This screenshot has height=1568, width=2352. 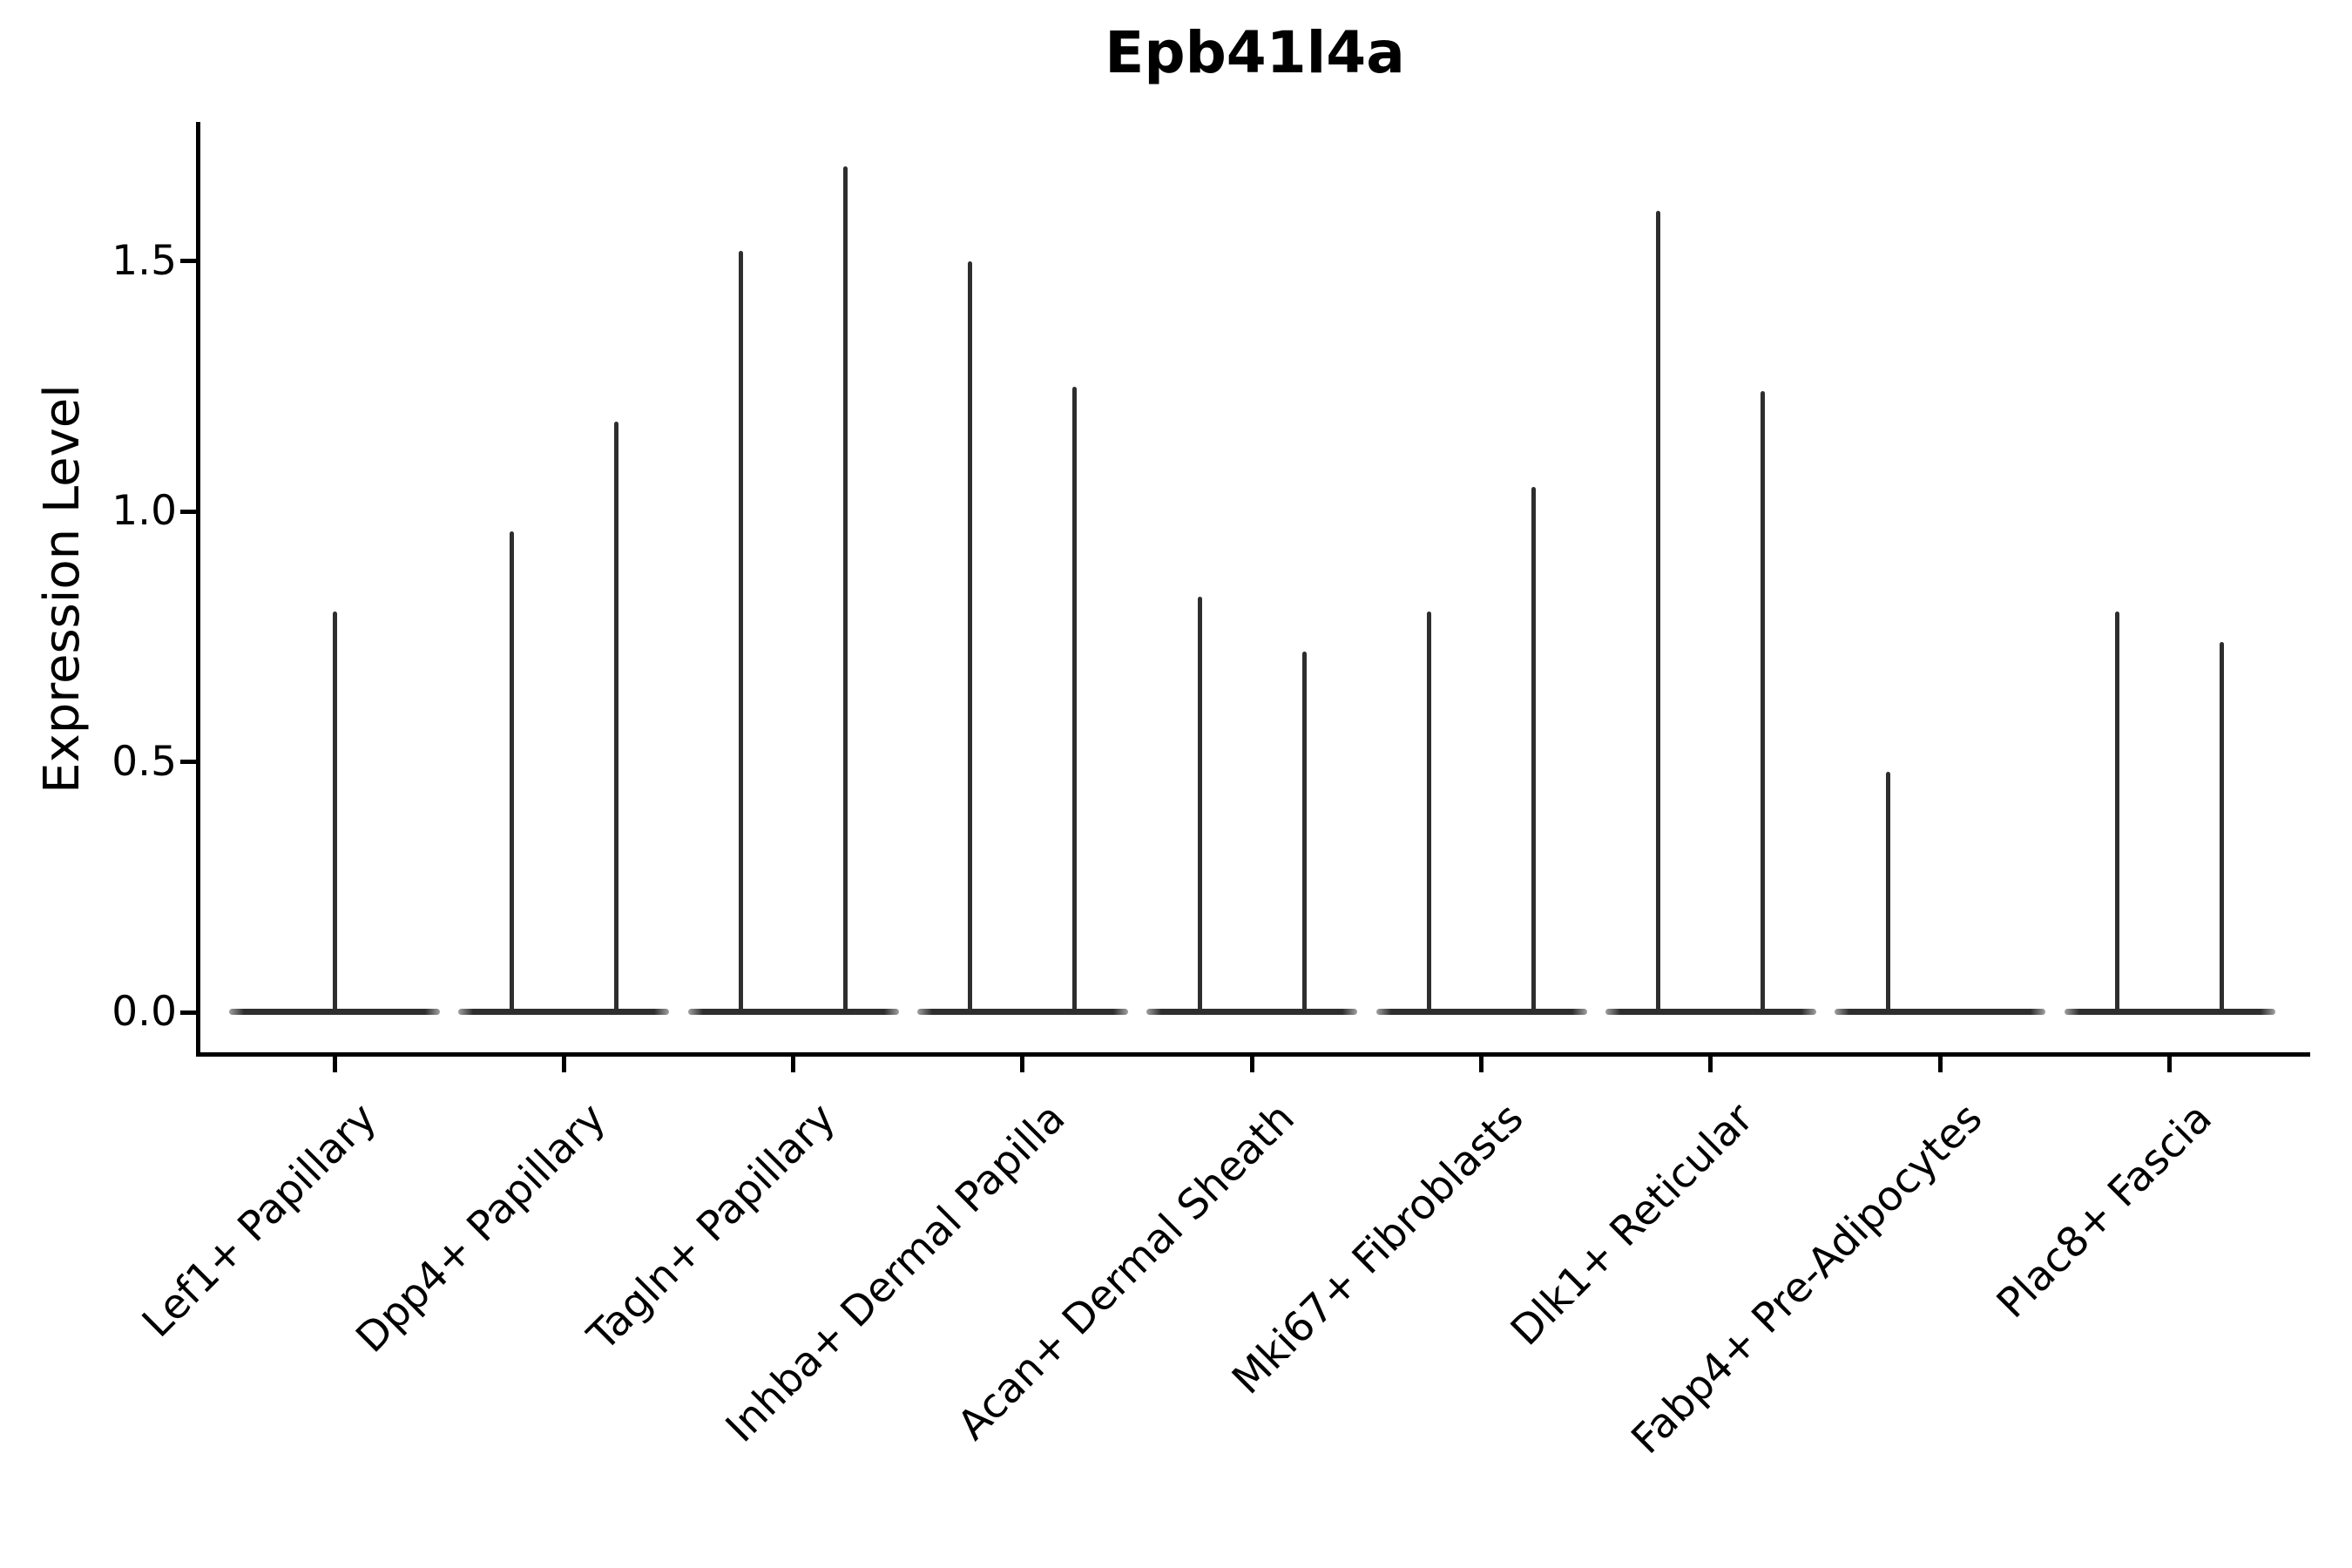 I want to click on chart-title: Epb41l4a, so click(x=1255, y=52).